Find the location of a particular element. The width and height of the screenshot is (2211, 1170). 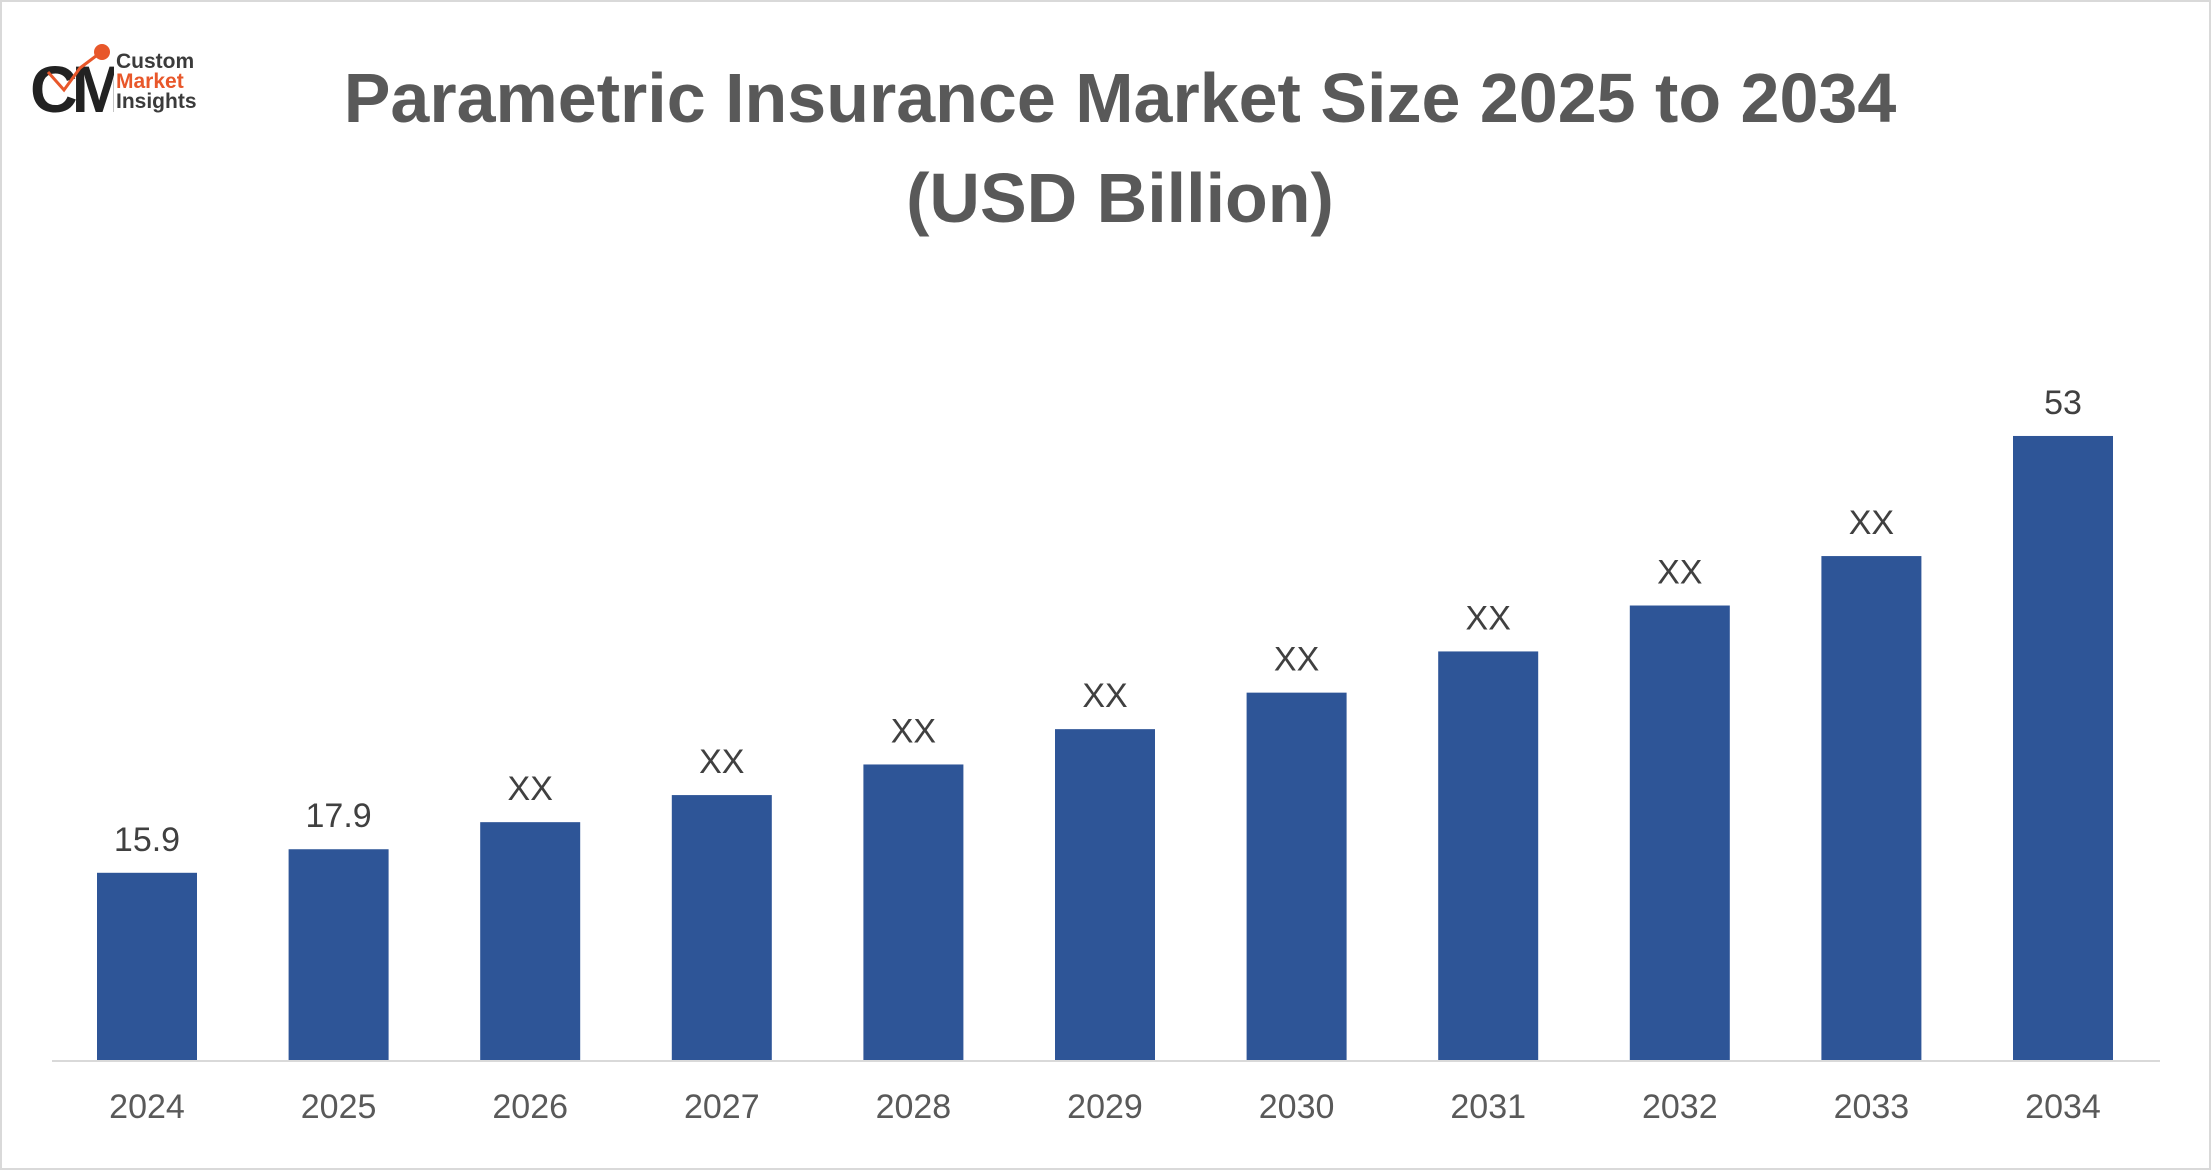

x-tick-label-2029: 2029 is located at coordinates (1105, 1107).